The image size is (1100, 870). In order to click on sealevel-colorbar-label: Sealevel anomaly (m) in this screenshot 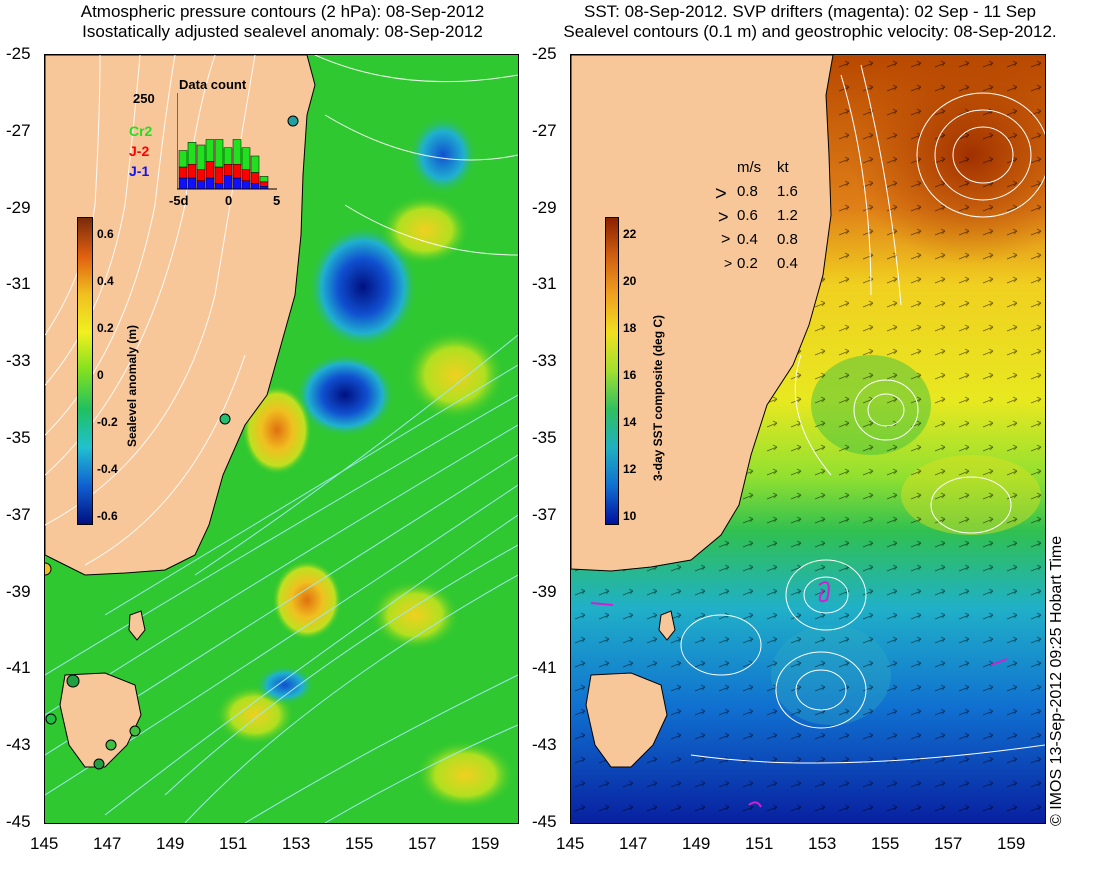, I will do `click(132, 385)`.